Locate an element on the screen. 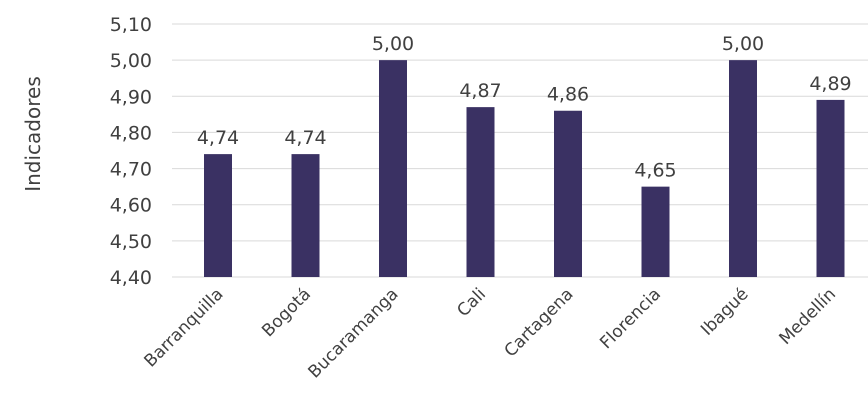 Image resolution: width=868 pixels, height=405 pixels. x-tick-label: Florencia is located at coordinates (630, 318).